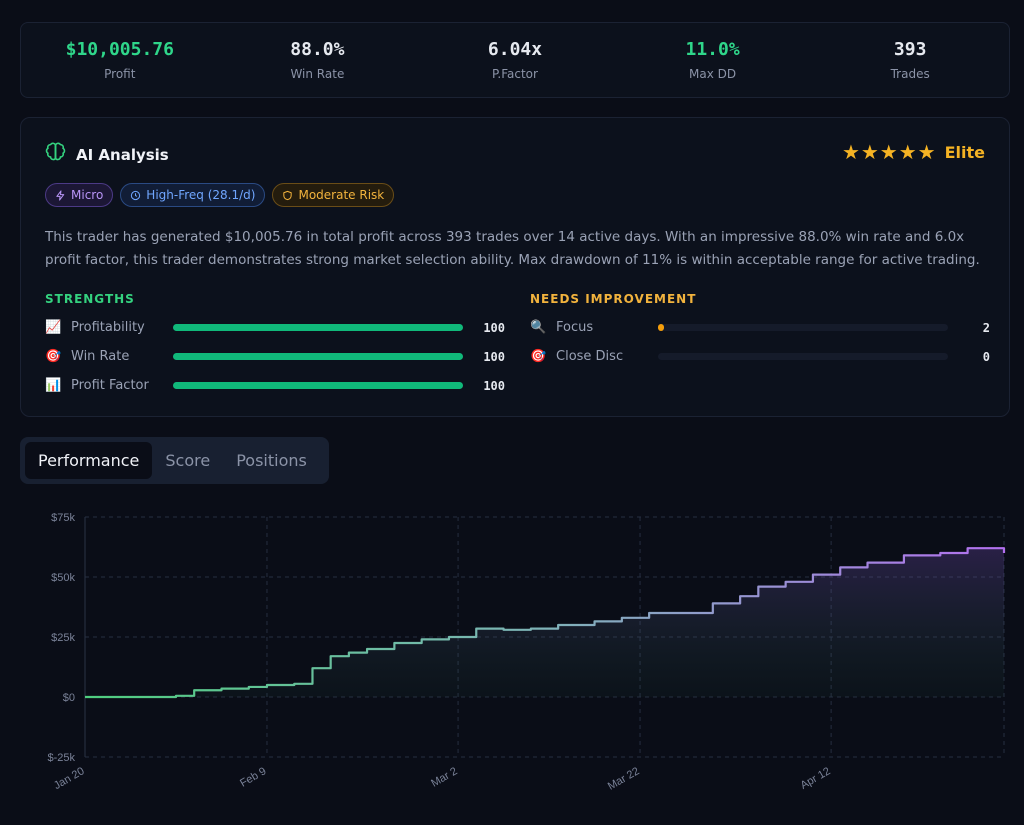 The width and height of the screenshot is (1024, 825). I want to click on clock-icon, so click(136, 195).